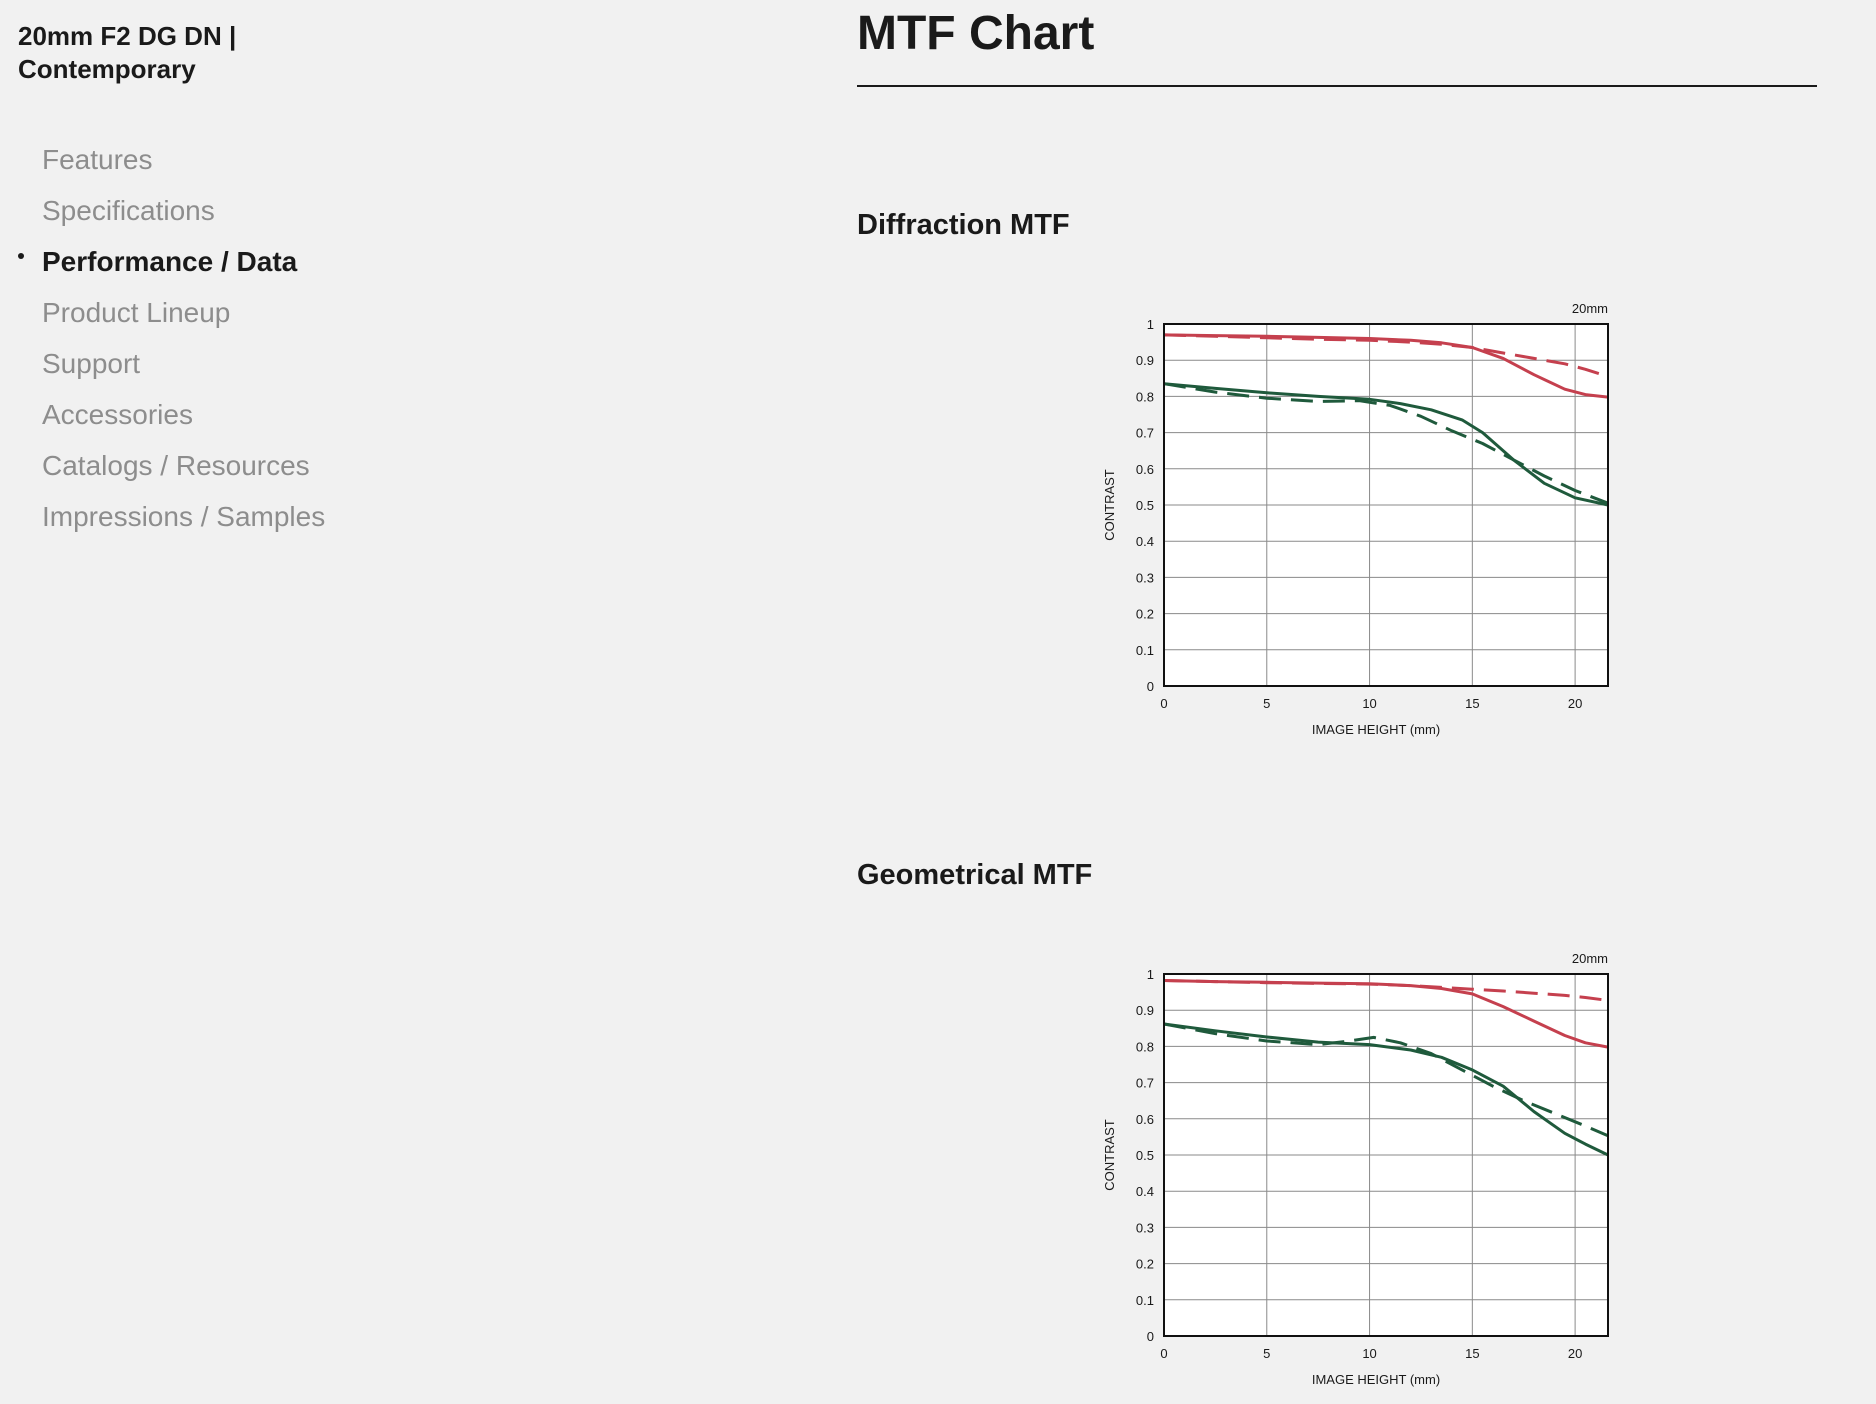 This screenshot has width=1876, height=1404. What do you see at coordinates (963, 225) in the screenshot?
I see `section-title-diffraction: Diffraction MTF` at bounding box center [963, 225].